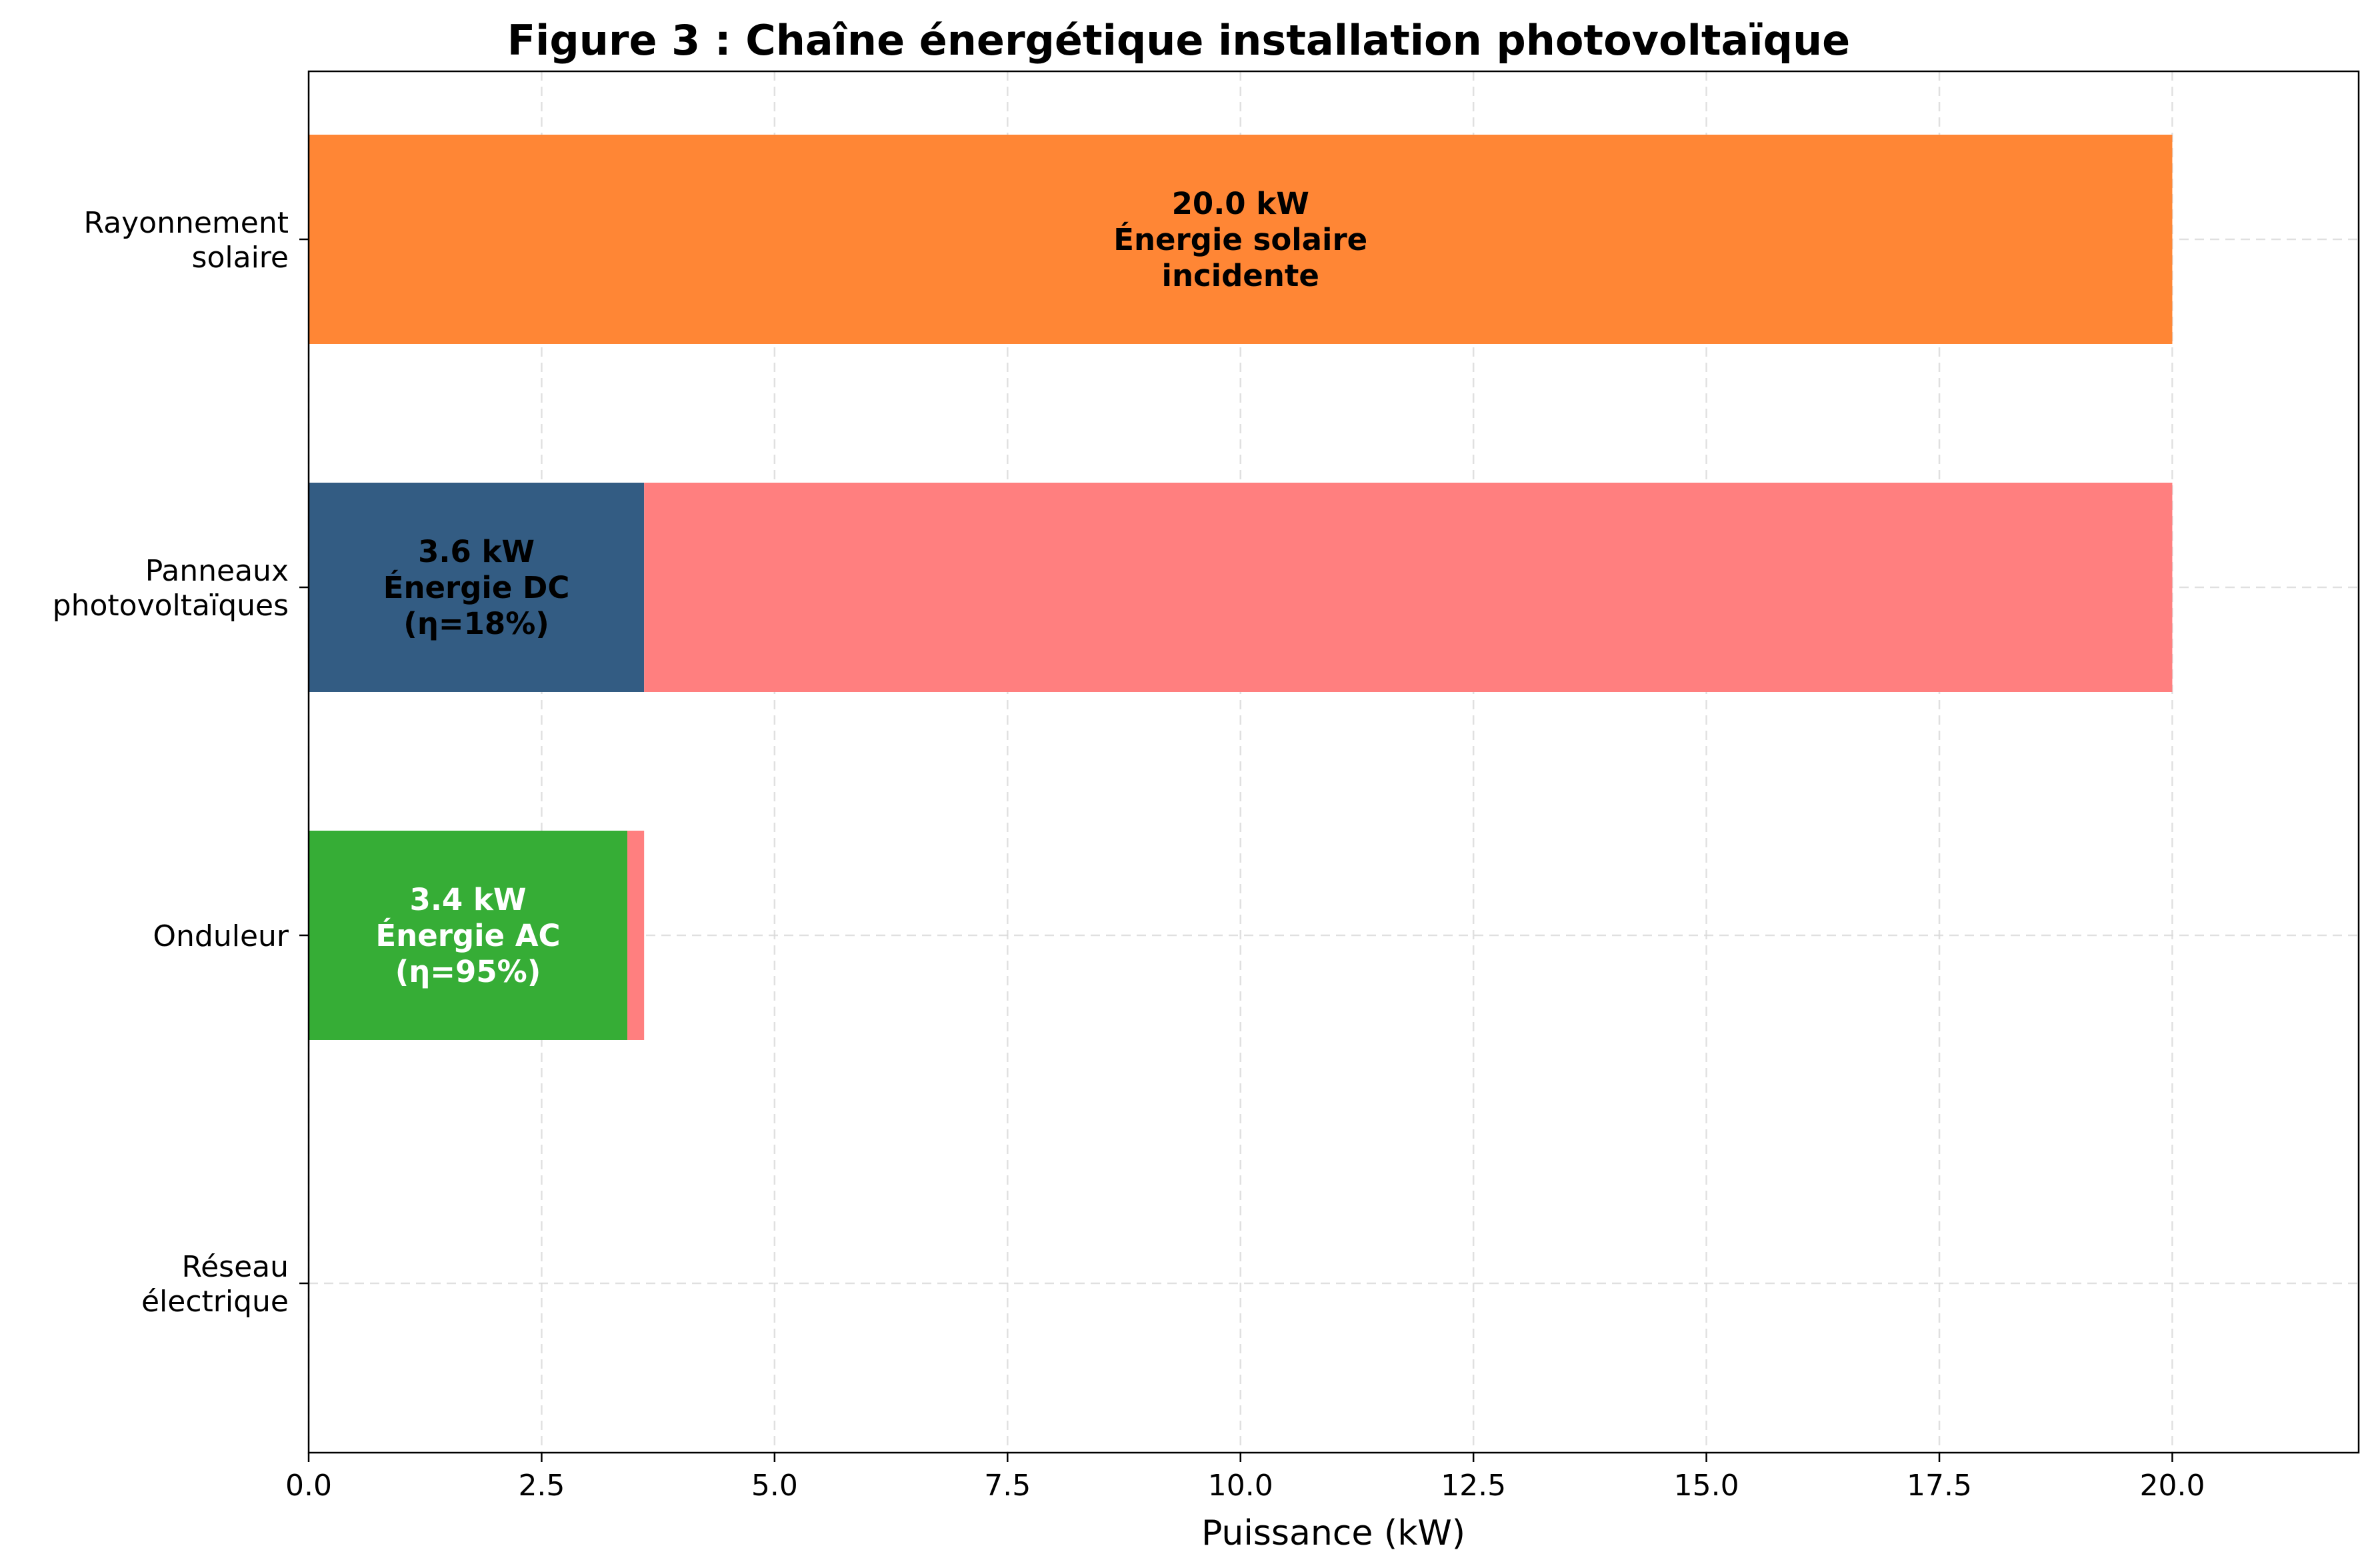 Image resolution: width=2368 pixels, height=1568 pixels. What do you see at coordinates (1007, 1486) in the screenshot?
I see `x-tick-label: 7.5` at bounding box center [1007, 1486].